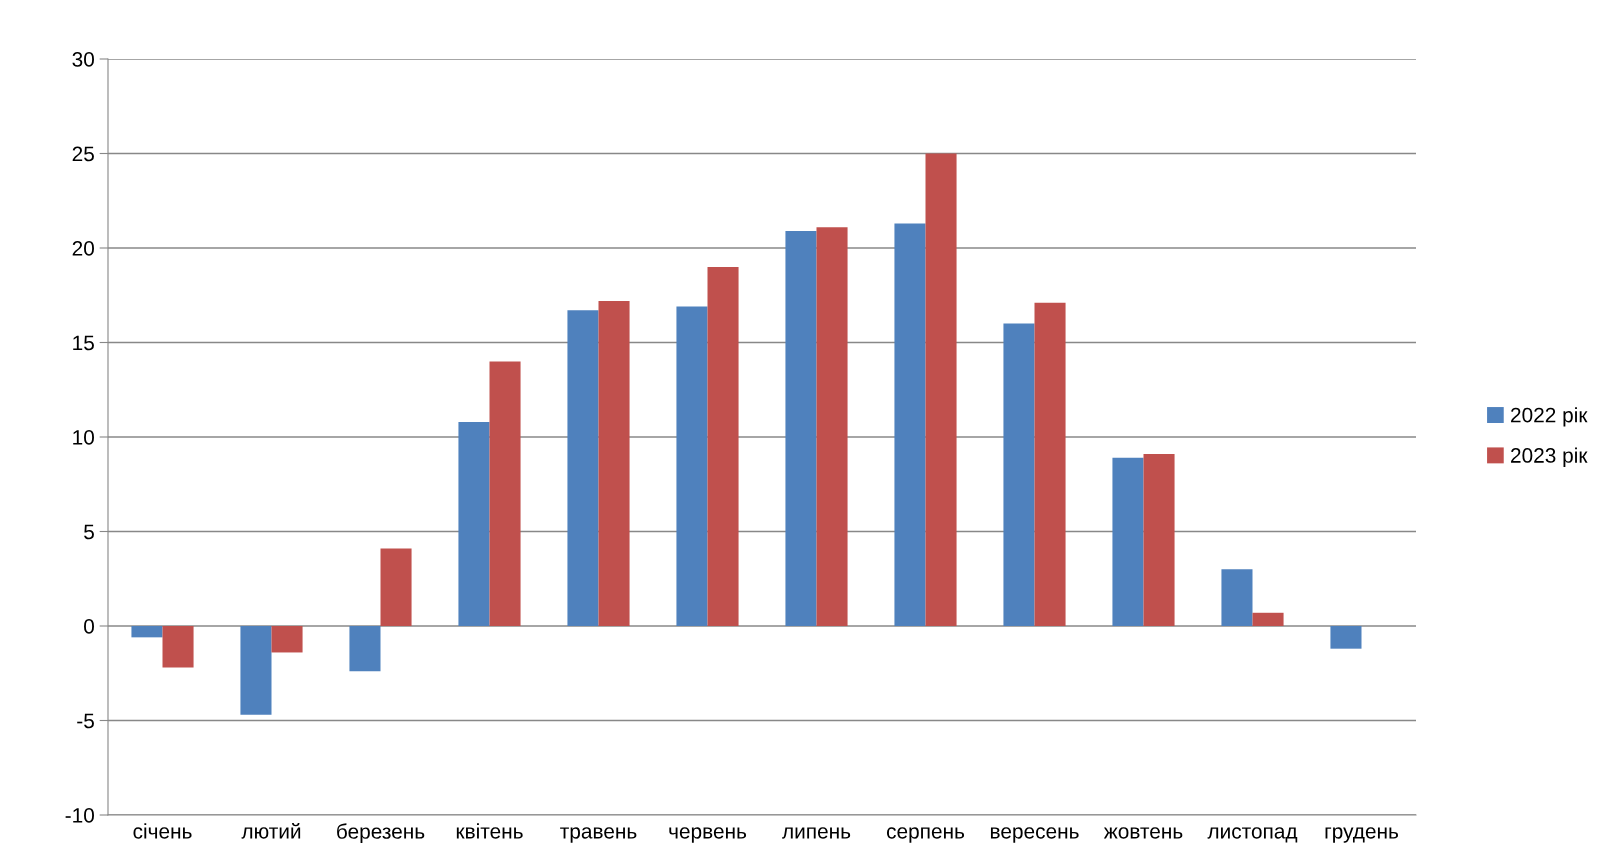  Describe the element at coordinates (83, 343) in the screenshot. I see `y-tick-label: 15` at that location.